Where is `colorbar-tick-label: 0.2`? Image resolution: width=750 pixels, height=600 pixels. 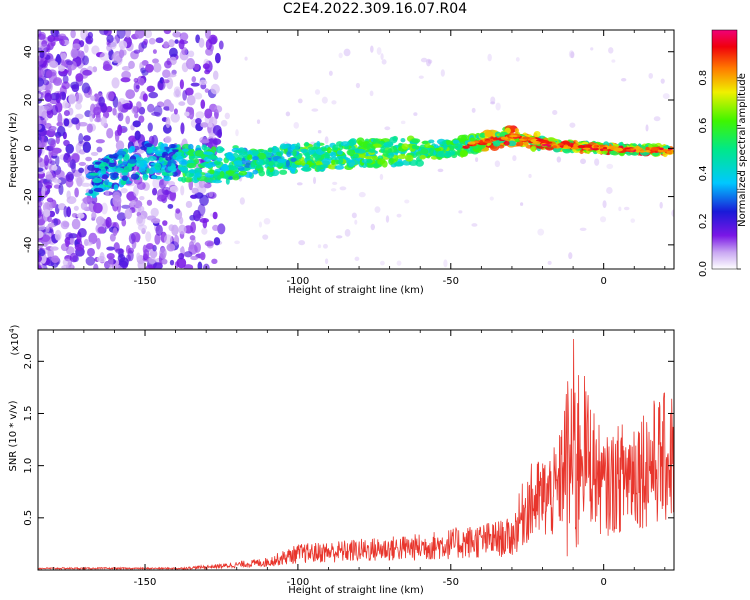 colorbar-tick-label: 0.2 is located at coordinates (703, 221).